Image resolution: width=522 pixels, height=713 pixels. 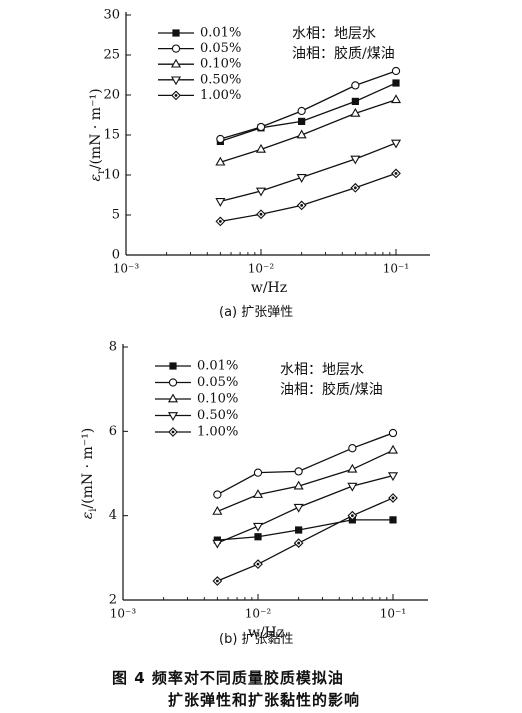 What do you see at coordinates (308, 112) in the screenshot?
I see `series-0.01%` at bounding box center [308, 112].